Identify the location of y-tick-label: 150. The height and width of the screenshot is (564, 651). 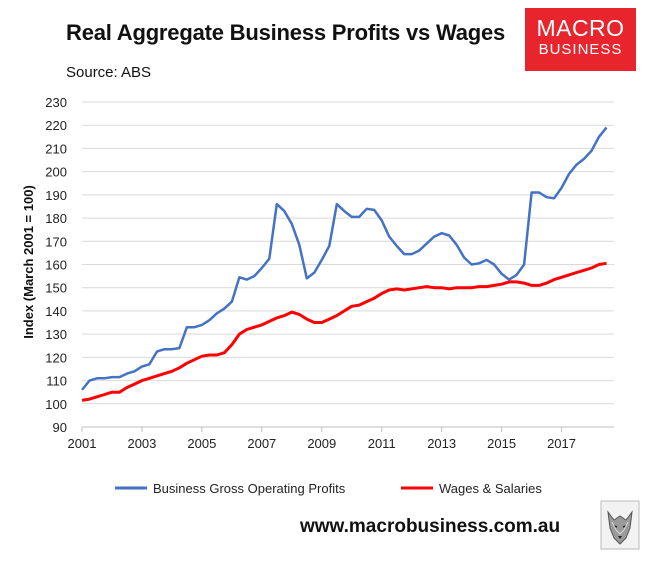
(56, 288).